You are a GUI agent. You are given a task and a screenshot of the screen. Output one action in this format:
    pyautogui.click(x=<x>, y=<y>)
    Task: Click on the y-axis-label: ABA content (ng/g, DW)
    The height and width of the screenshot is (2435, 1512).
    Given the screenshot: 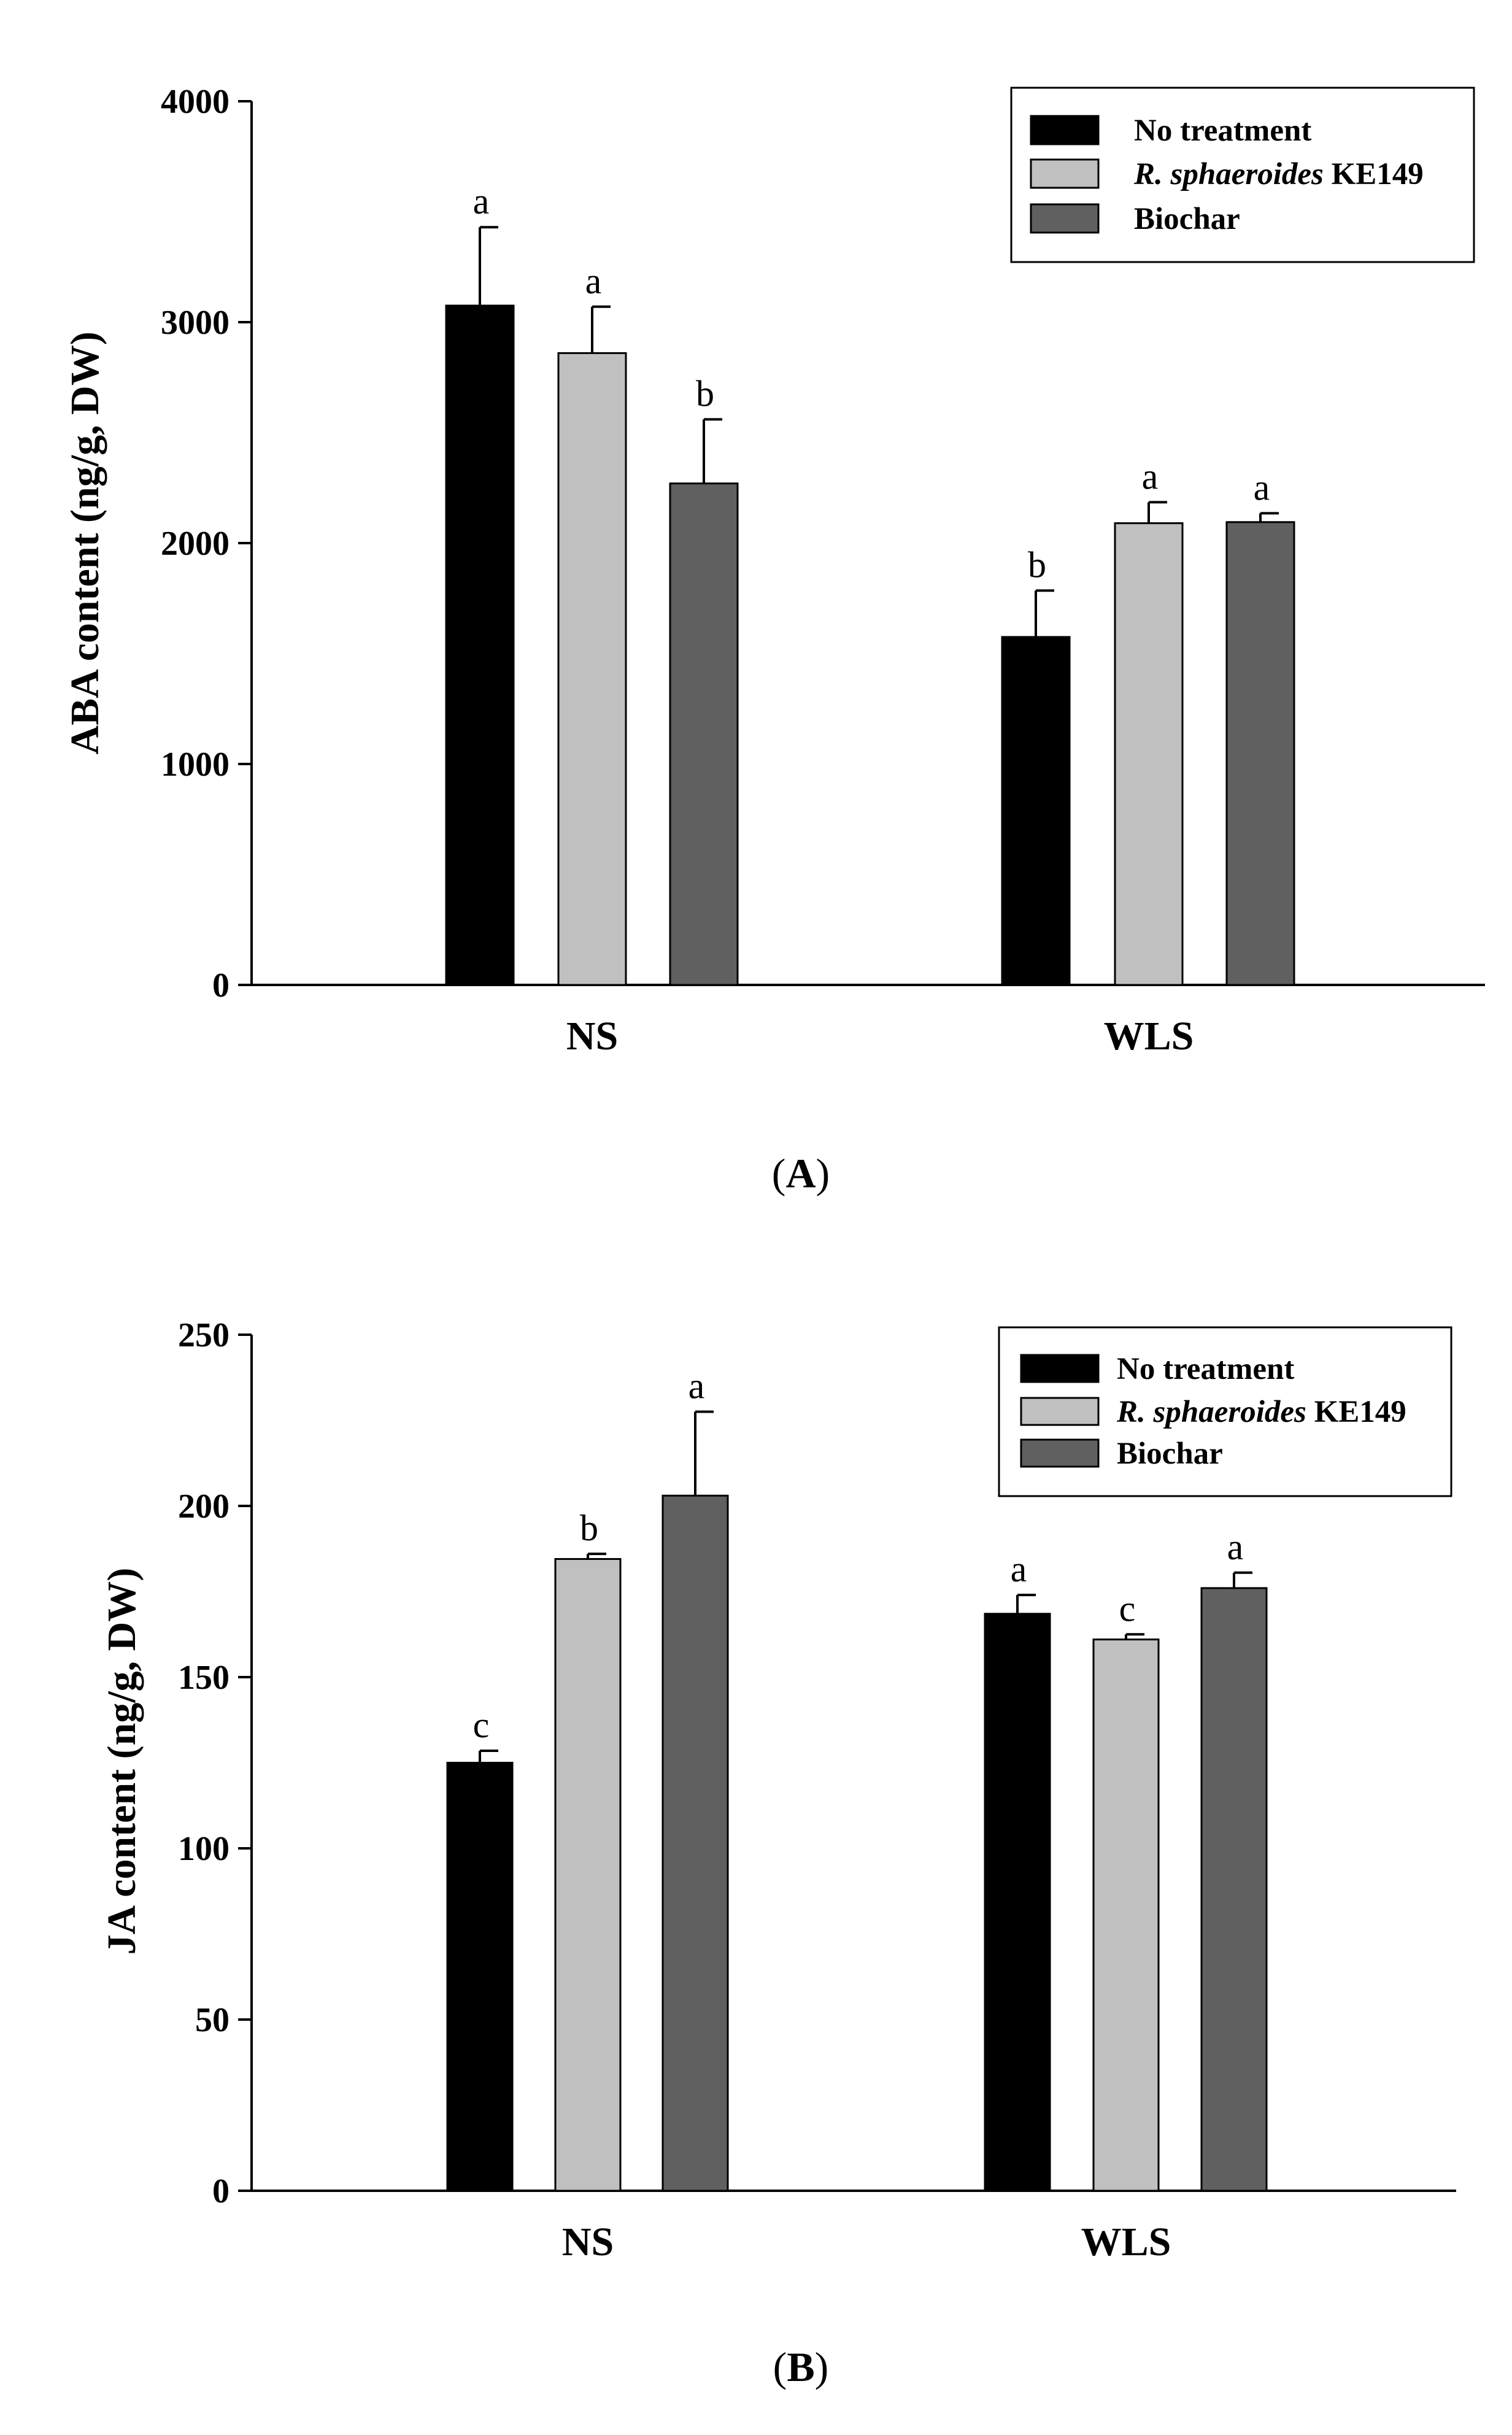 What is the action you would take?
    pyautogui.click(x=85, y=542)
    